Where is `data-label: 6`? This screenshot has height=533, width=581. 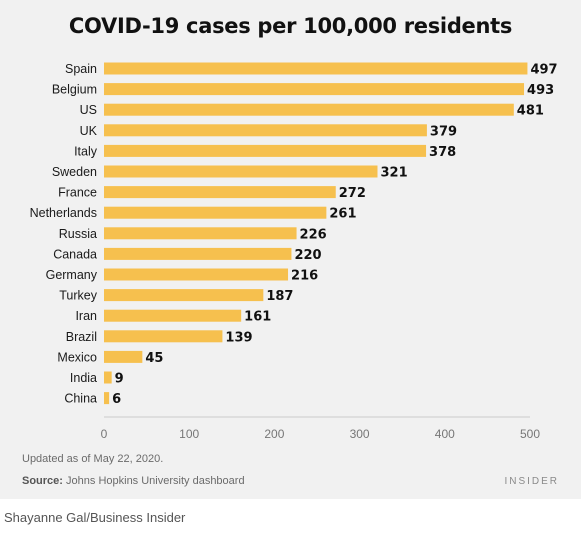
data-label: 6 is located at coordinates (116, 399).